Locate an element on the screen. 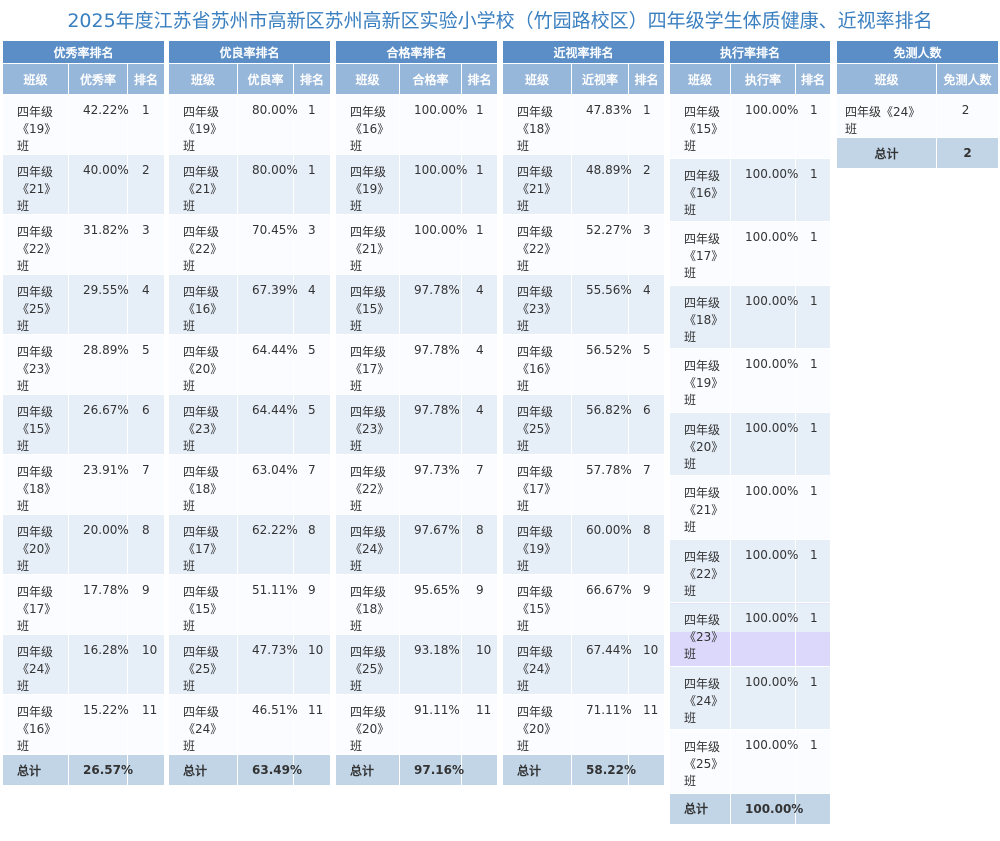  data-row: 四年级《25》班 29.55% 4 is located at coordinates (84, 304).